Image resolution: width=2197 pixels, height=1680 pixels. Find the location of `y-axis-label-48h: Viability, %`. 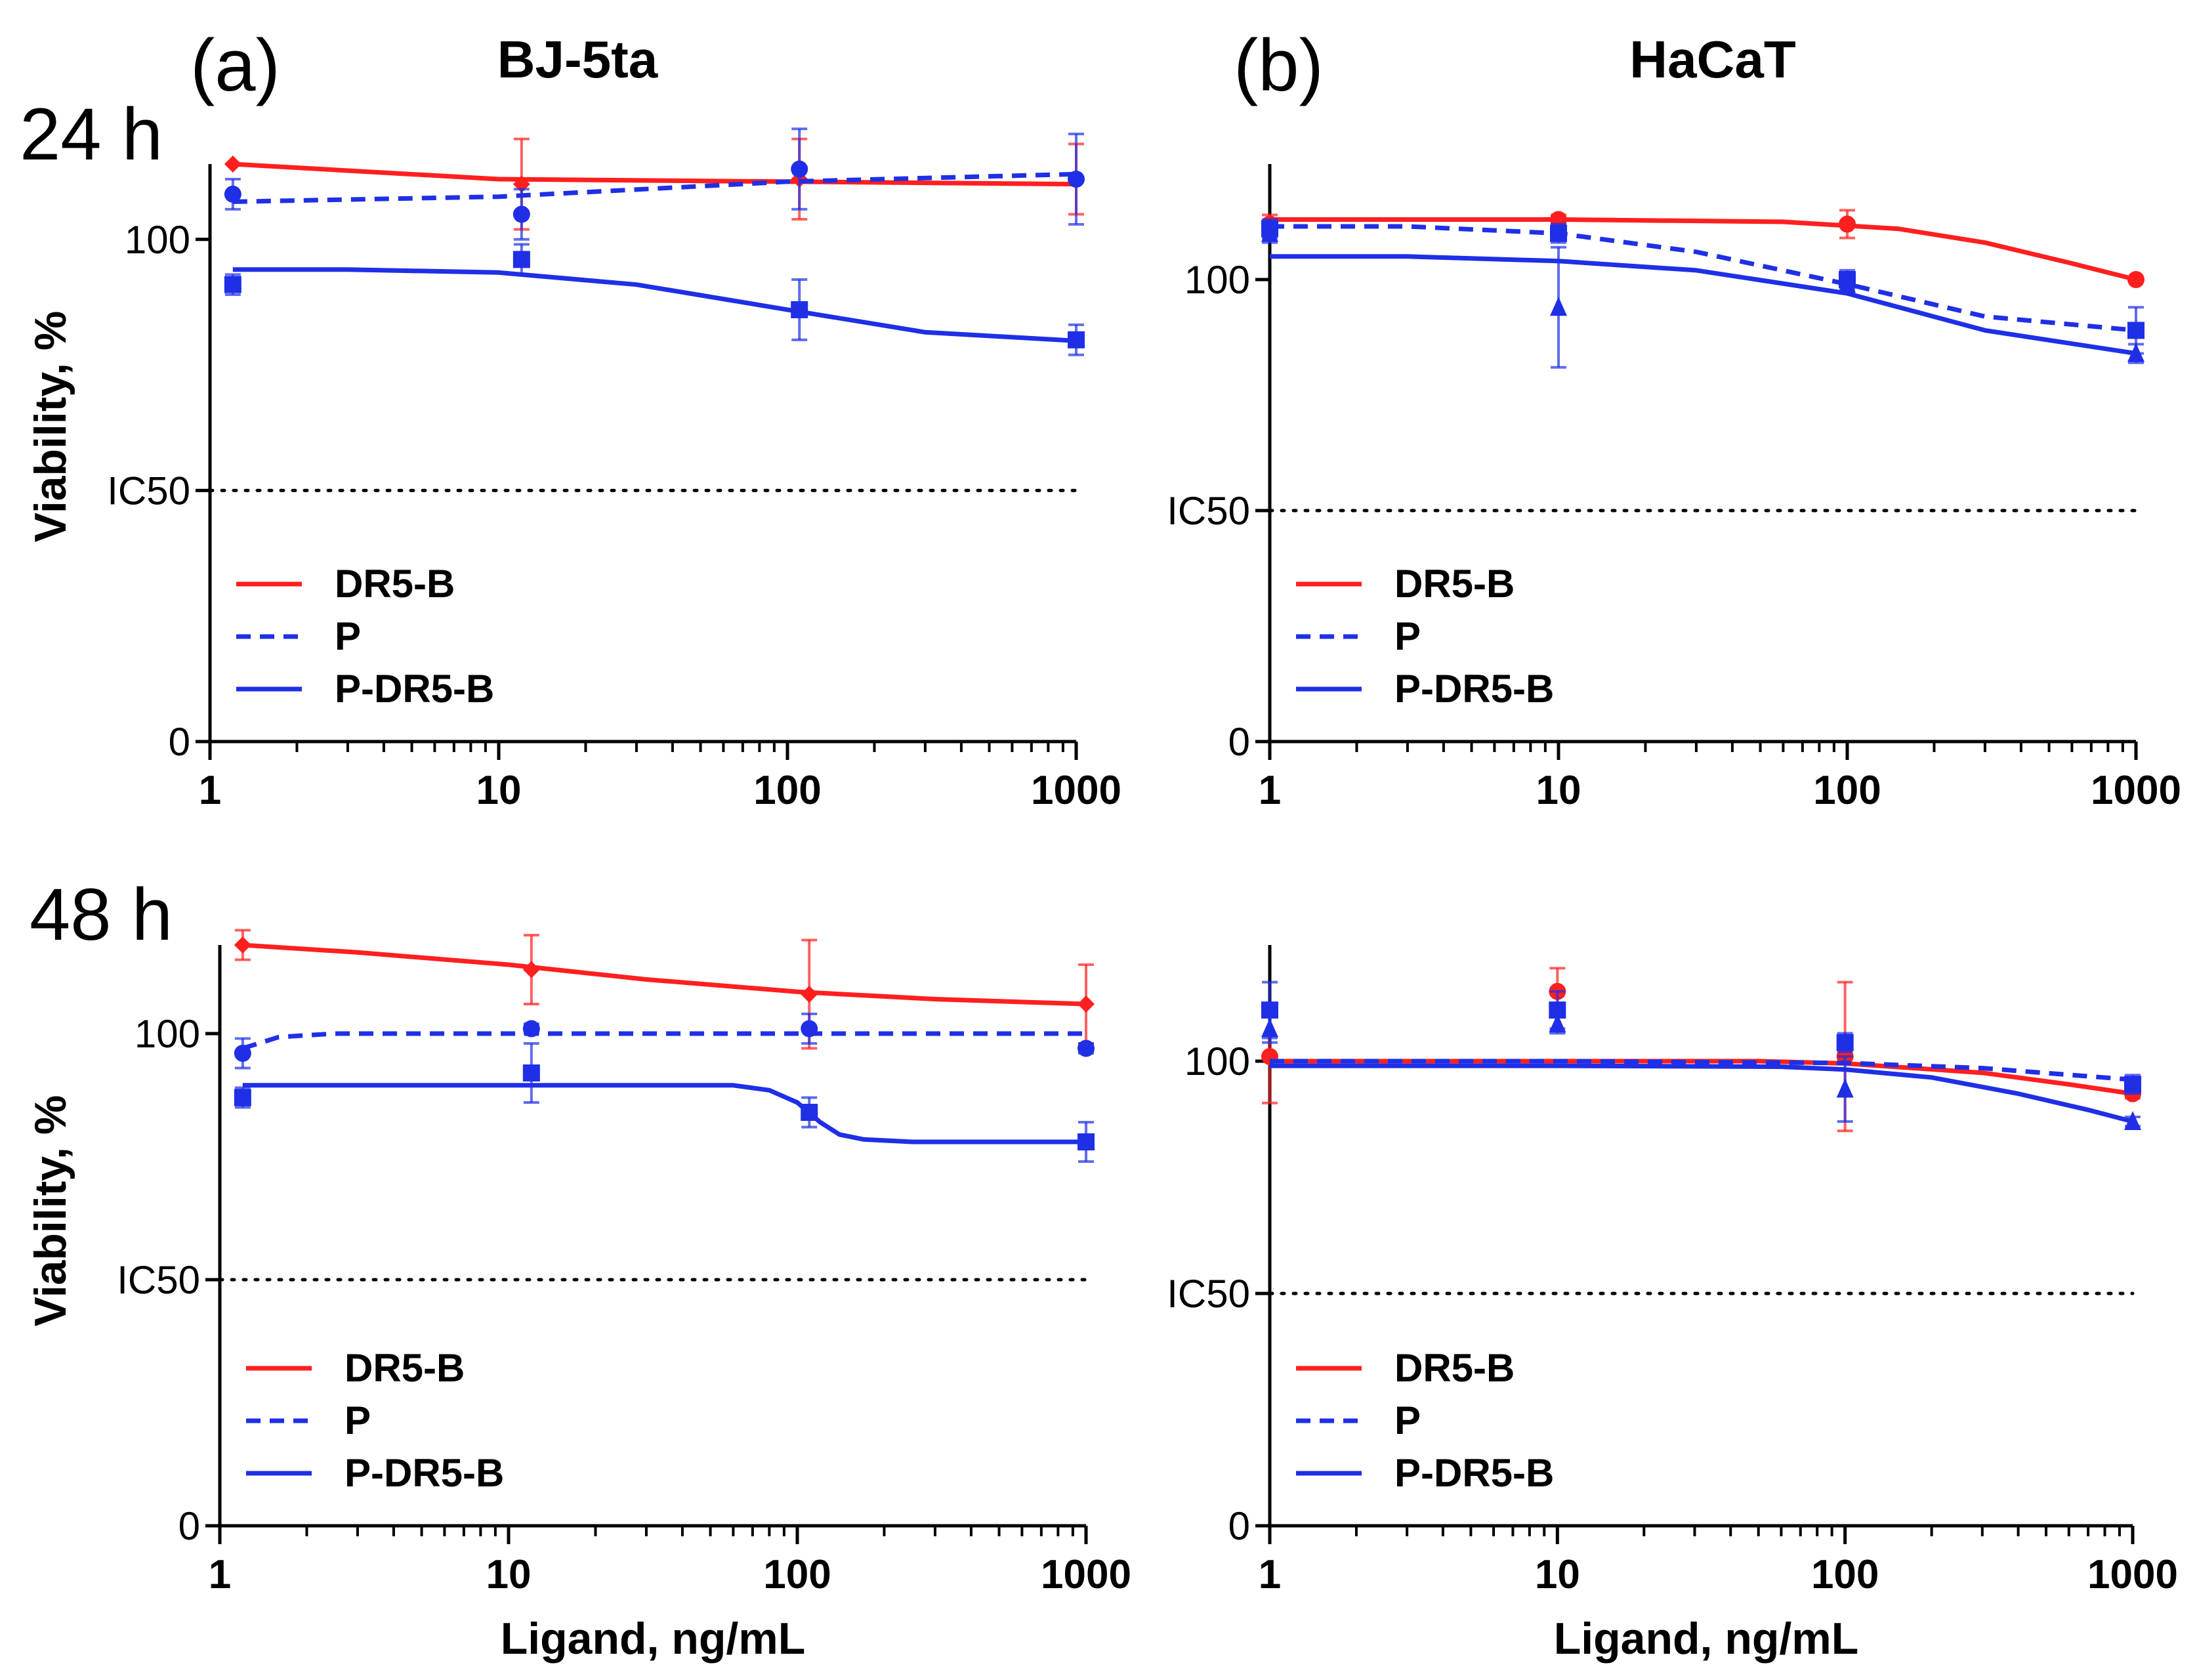

y-axis-label-48h: Viability, % is located at coordinates (50, 1211).